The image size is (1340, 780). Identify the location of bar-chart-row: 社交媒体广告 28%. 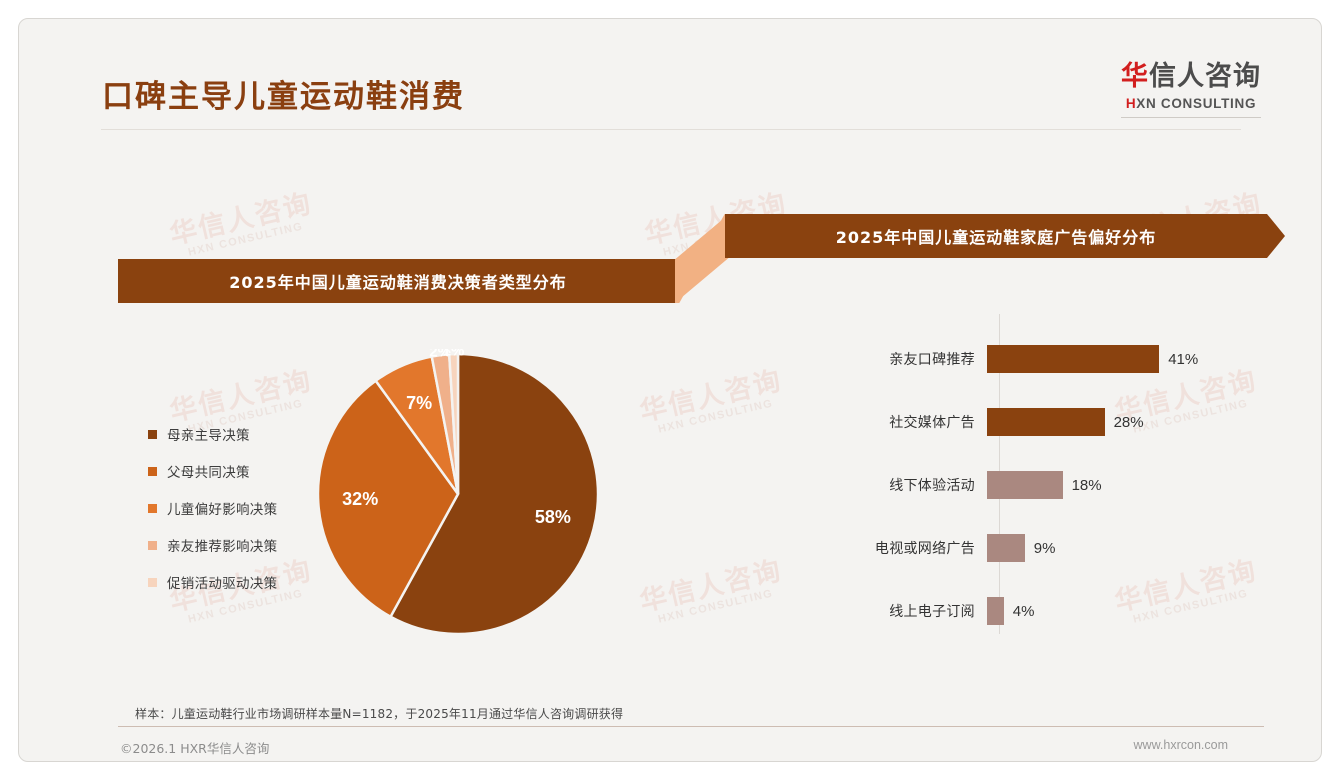
(999, 422).